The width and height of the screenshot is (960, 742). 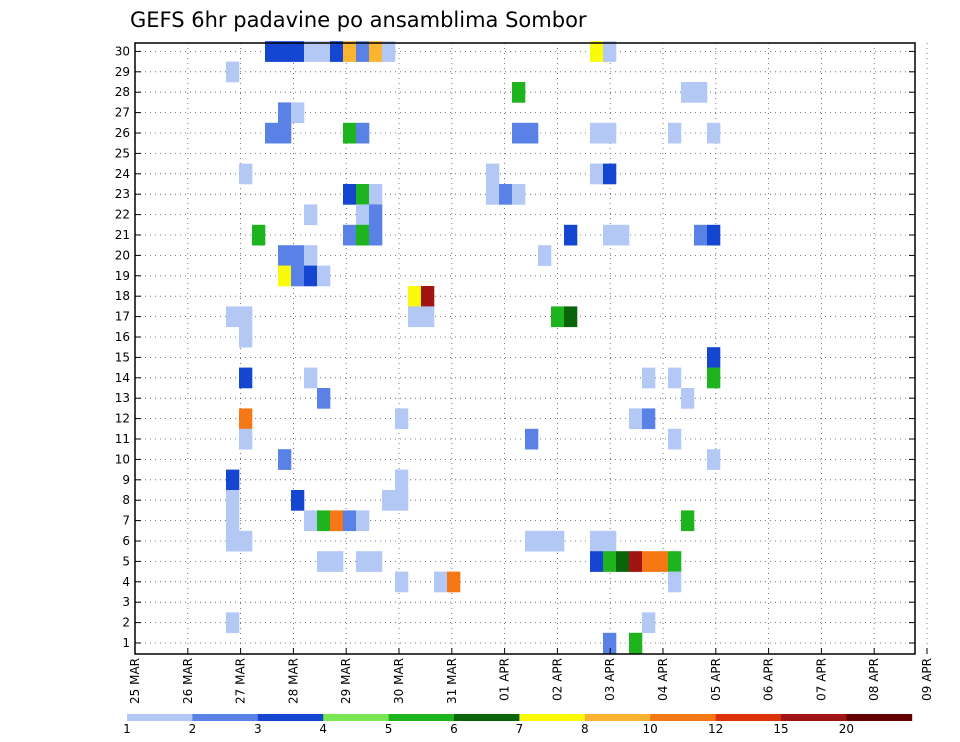 I want to click on x-tick-label: 05 APR, so click(x=716, y=679).